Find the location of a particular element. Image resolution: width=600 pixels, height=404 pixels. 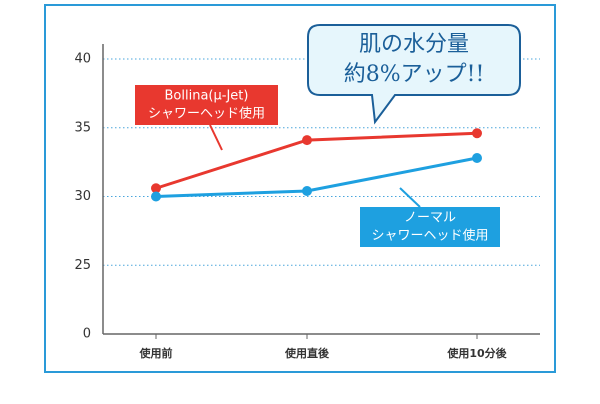

legend-label: ノーマル is located at coordinates (430, 218).